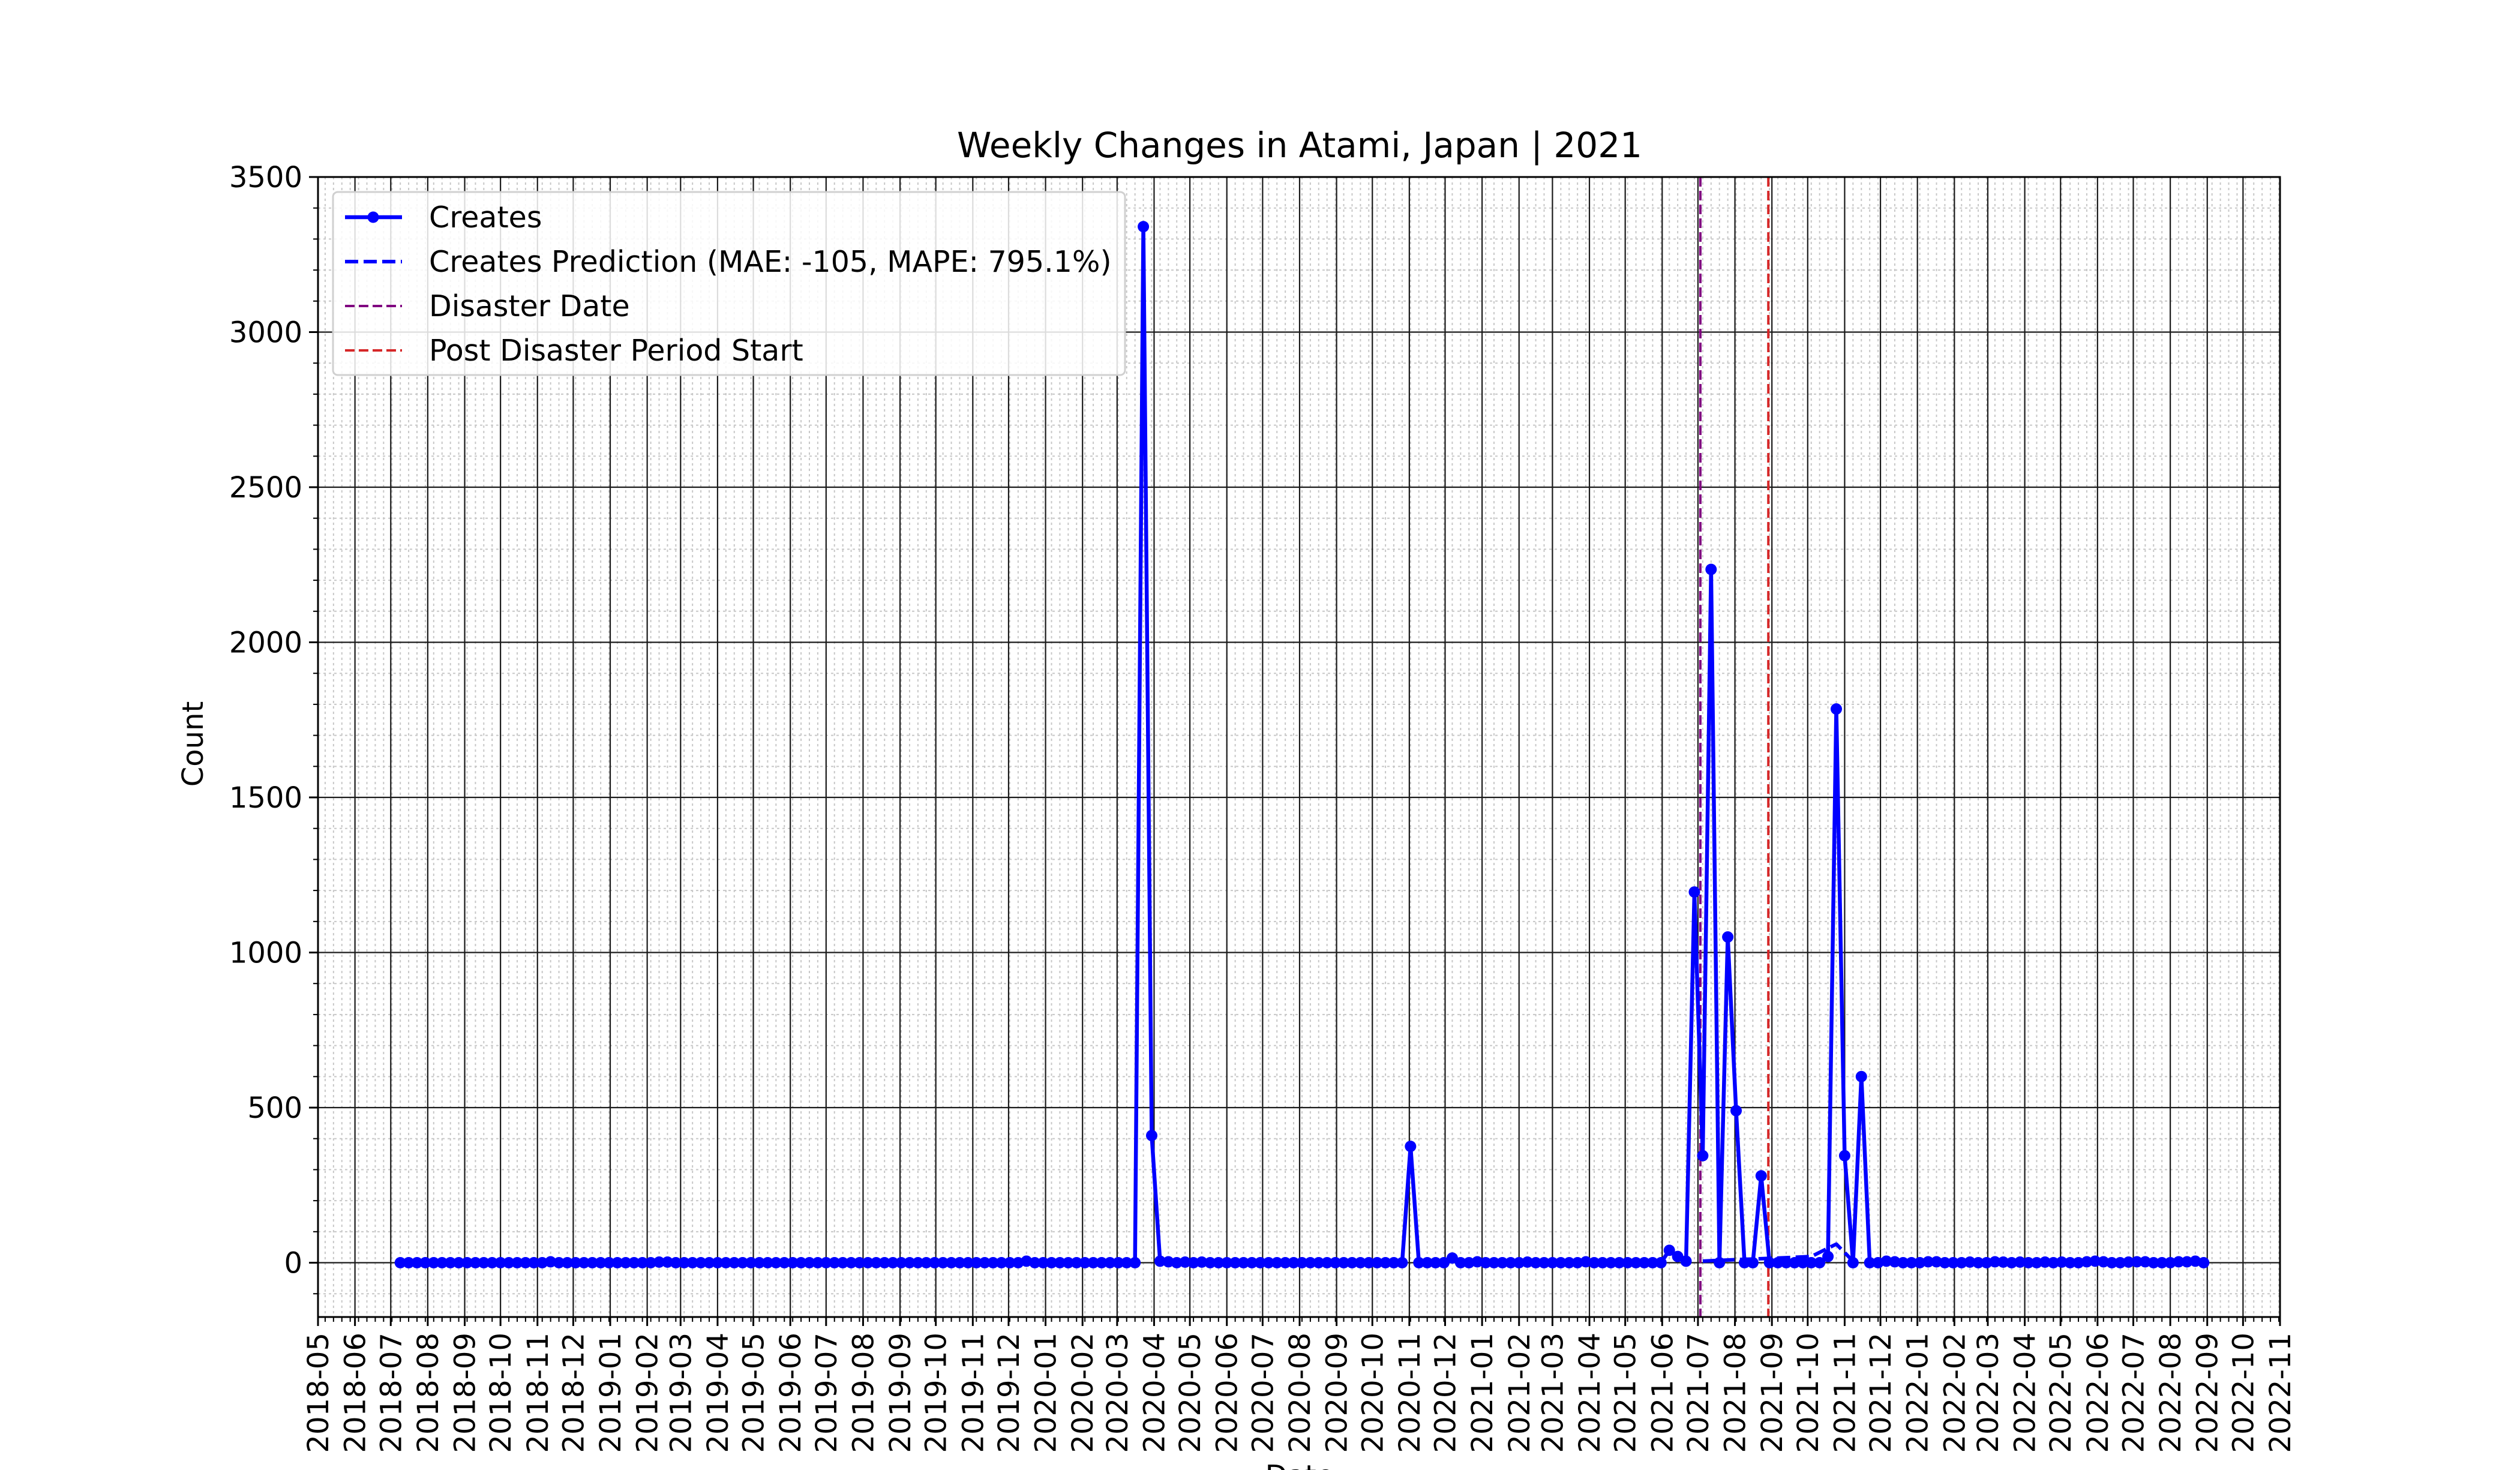 This screenshot has width=2520, height=1470. I want to click on x-tick-label: 2020-12, so click(1446, 1393).